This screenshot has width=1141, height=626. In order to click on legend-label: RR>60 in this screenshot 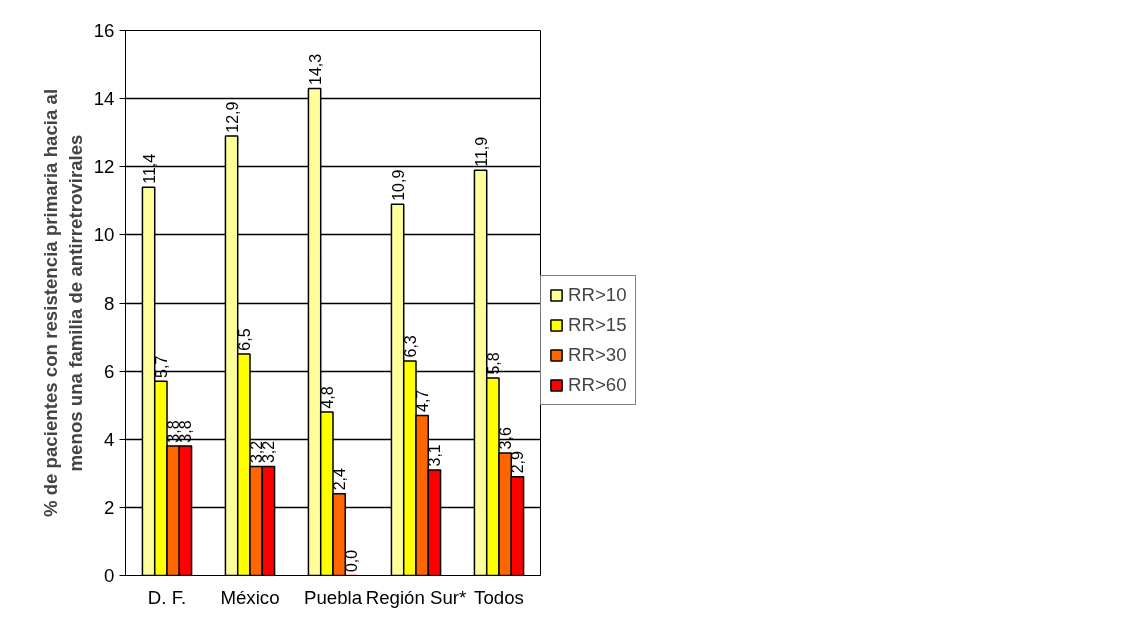, I will do `click(597, 385)`.